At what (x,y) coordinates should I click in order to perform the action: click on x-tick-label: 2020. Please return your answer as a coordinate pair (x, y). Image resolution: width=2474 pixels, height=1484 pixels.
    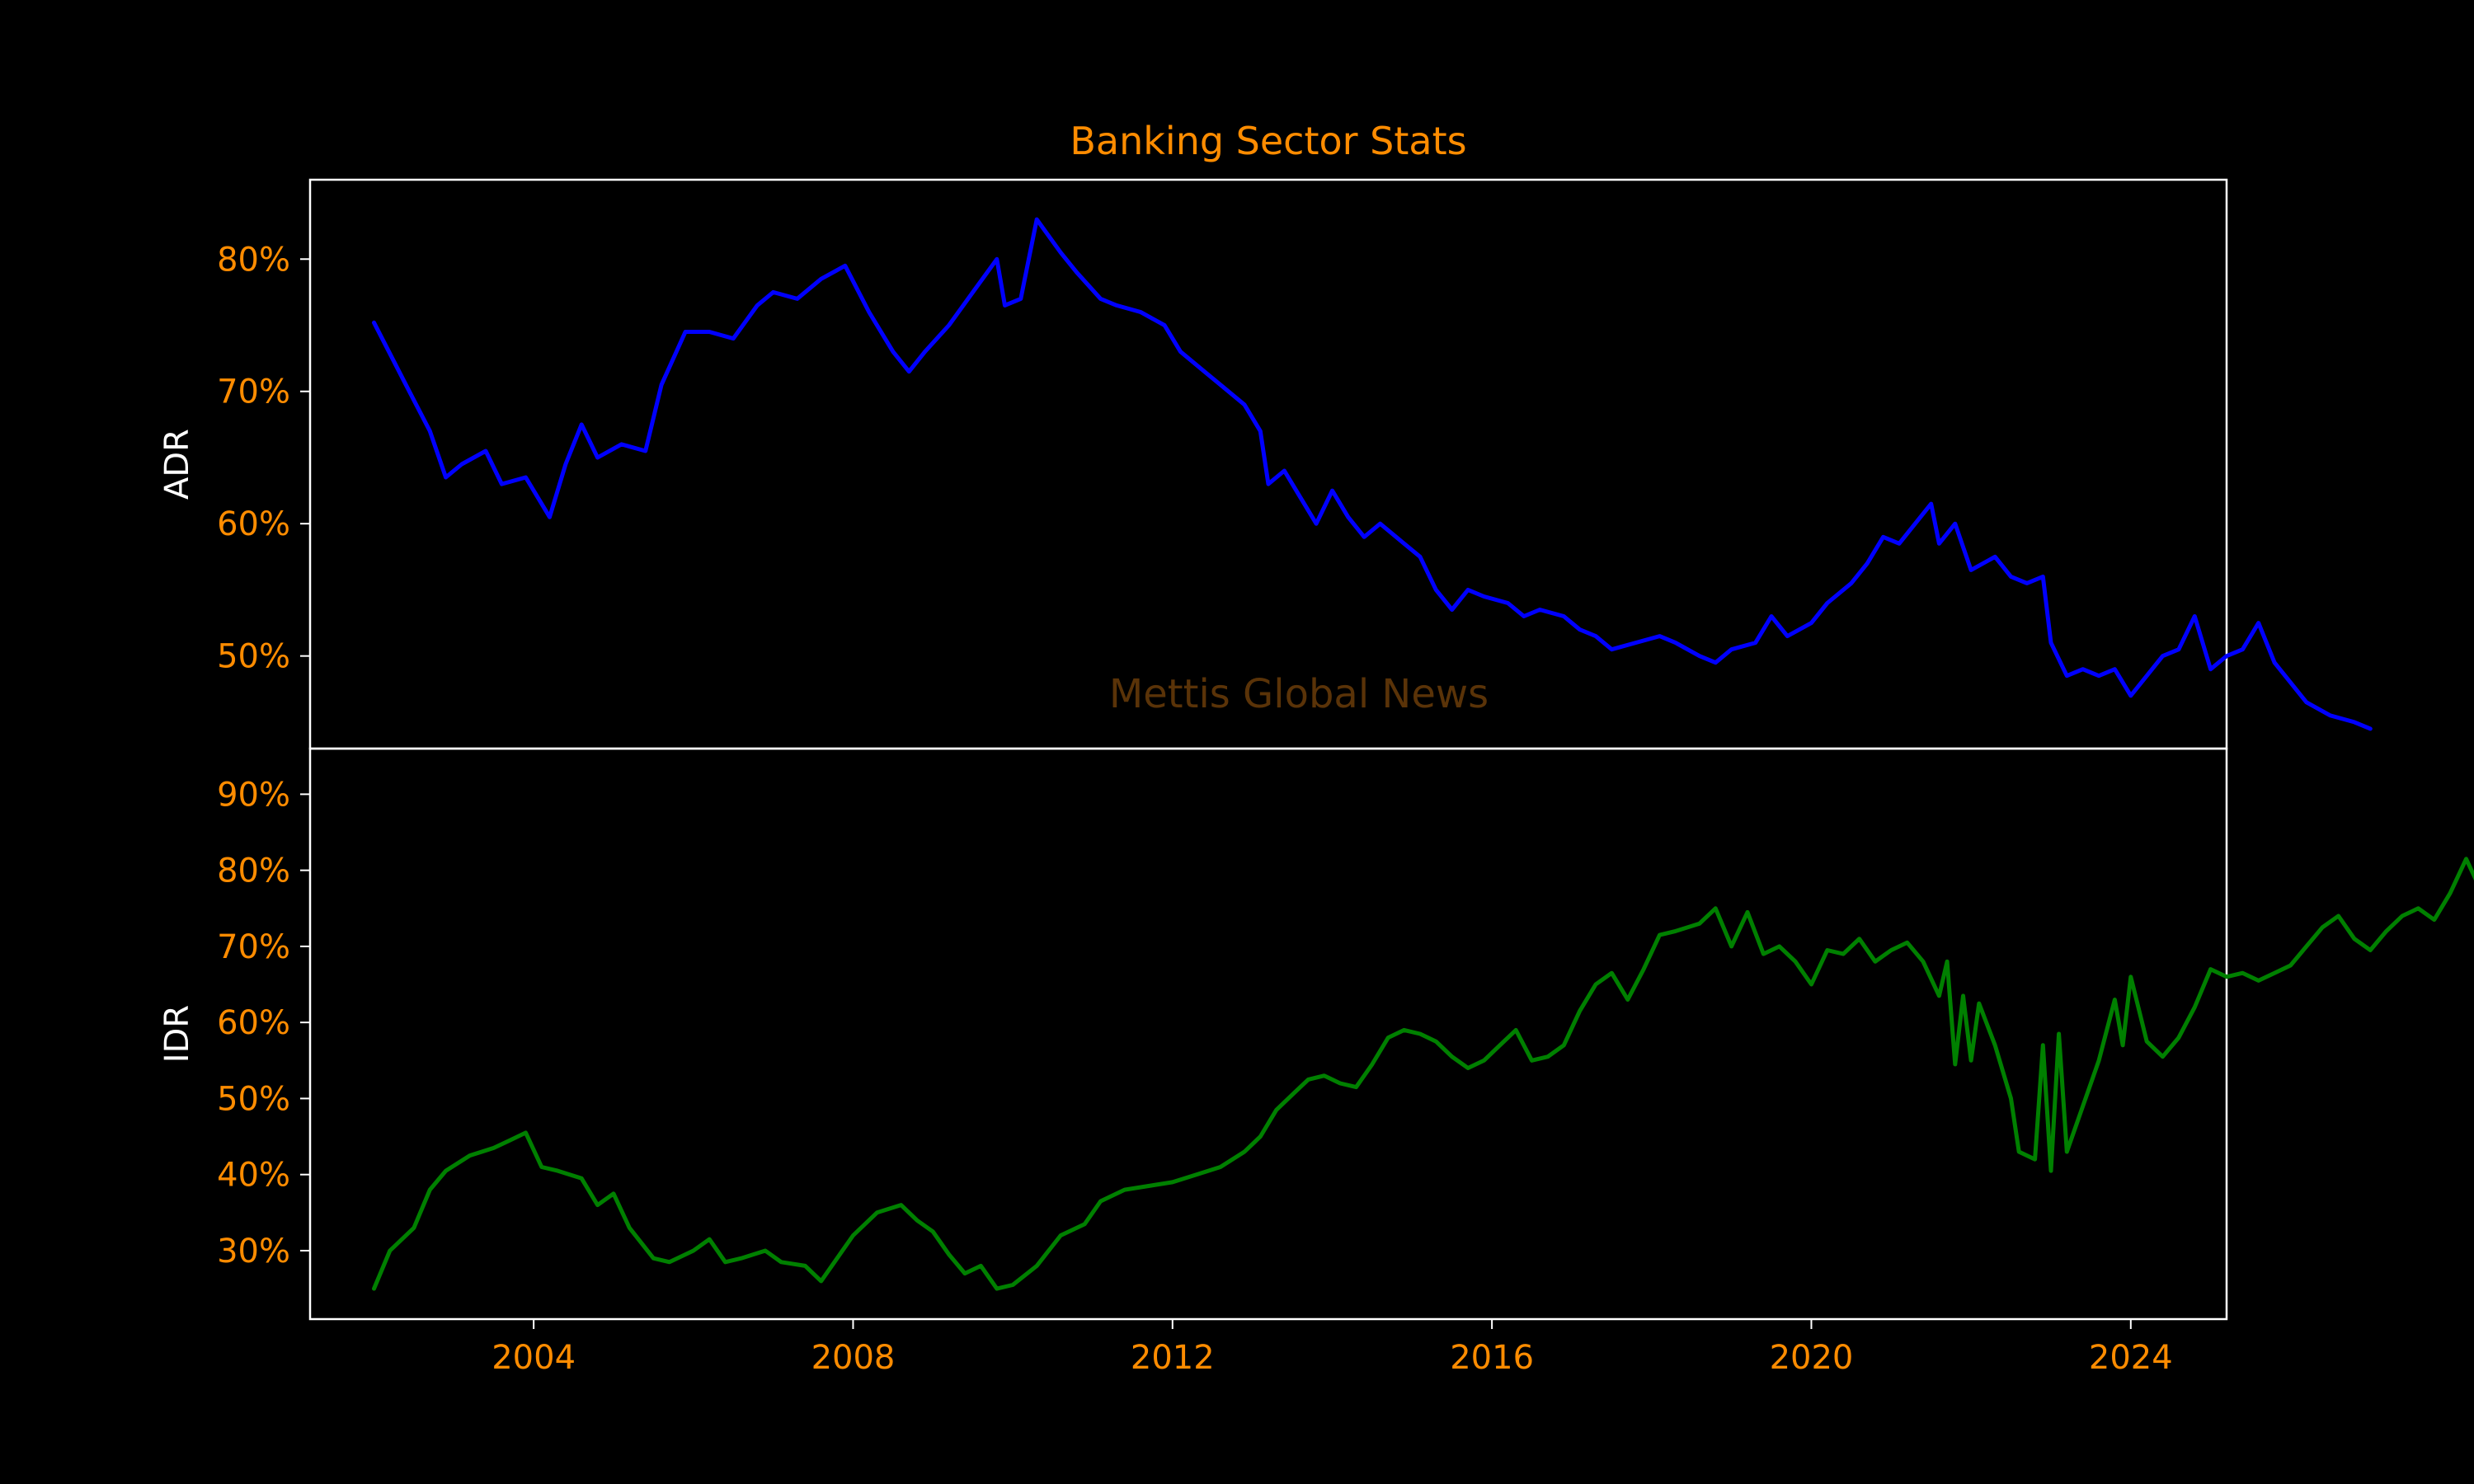
    Looking at the image, I should click on (1812, 1358).